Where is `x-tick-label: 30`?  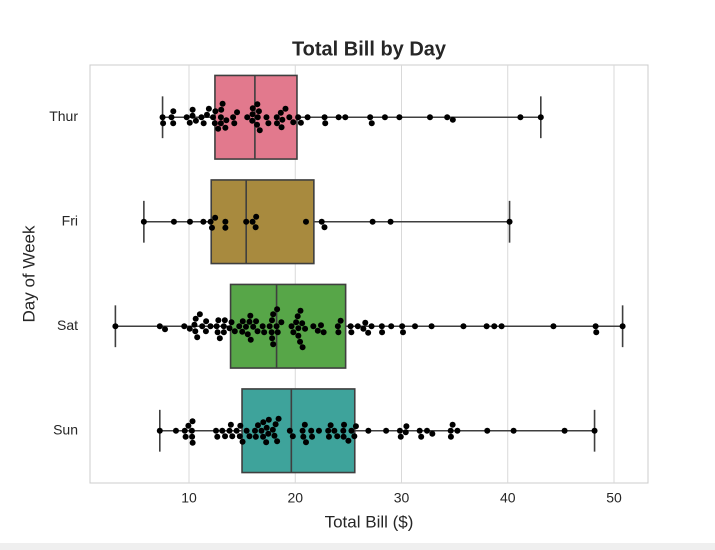
x-tick-label: 30 is located at coordinates (402, 498).